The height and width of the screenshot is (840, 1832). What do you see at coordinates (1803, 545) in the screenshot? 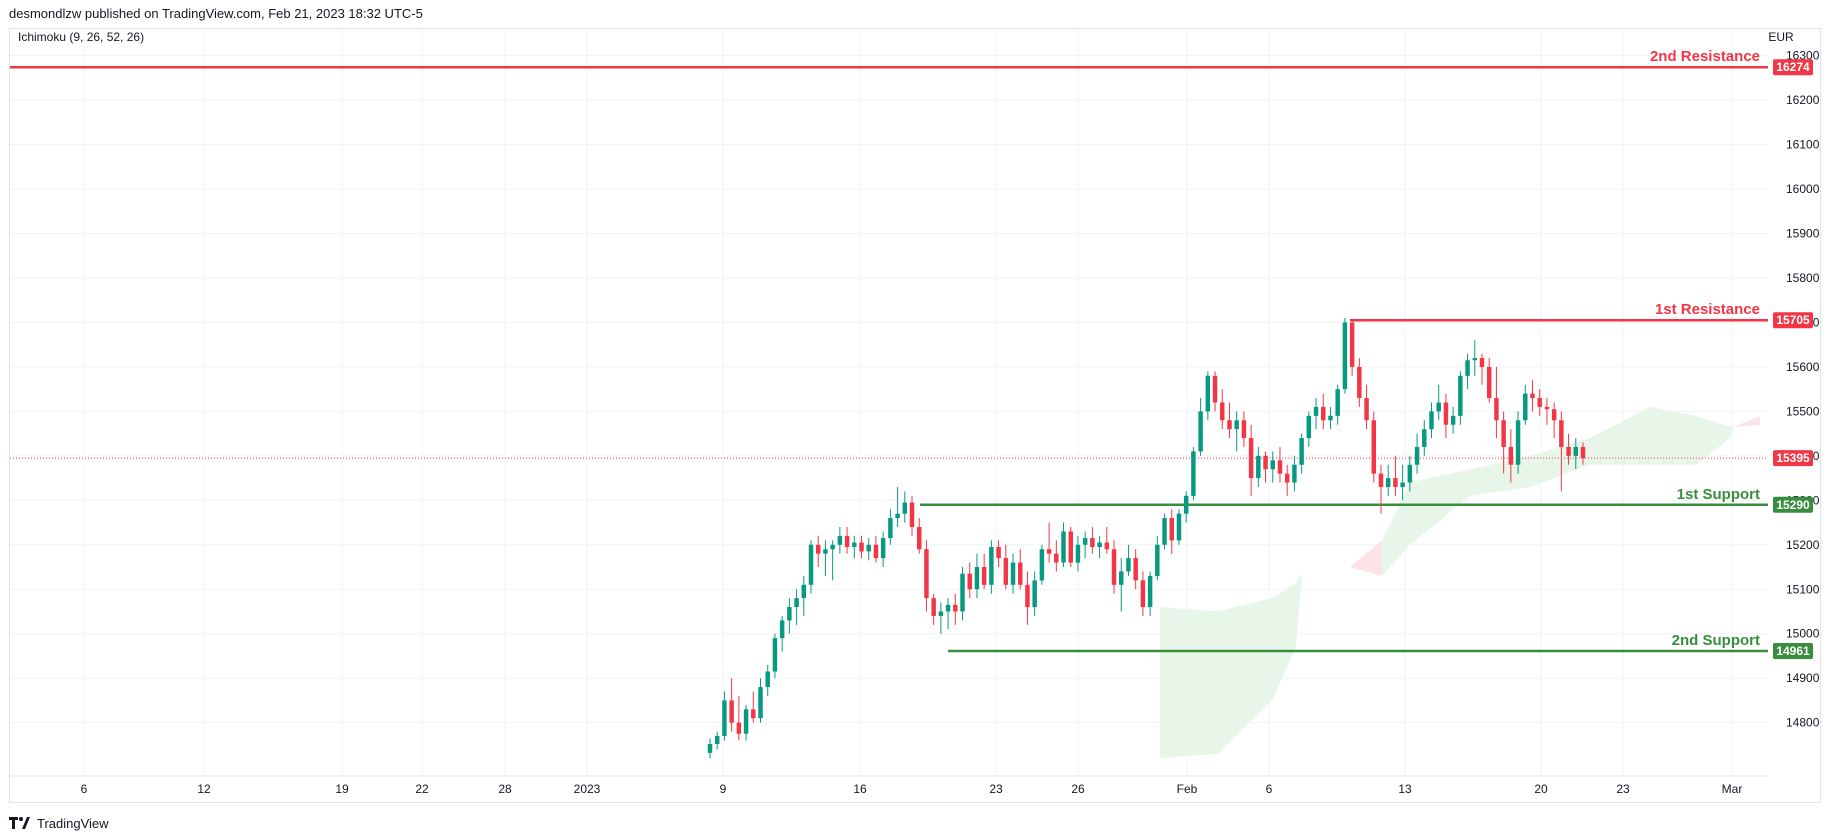
I see `y-tick-label: 15200` at bounding box center [1803, 545].